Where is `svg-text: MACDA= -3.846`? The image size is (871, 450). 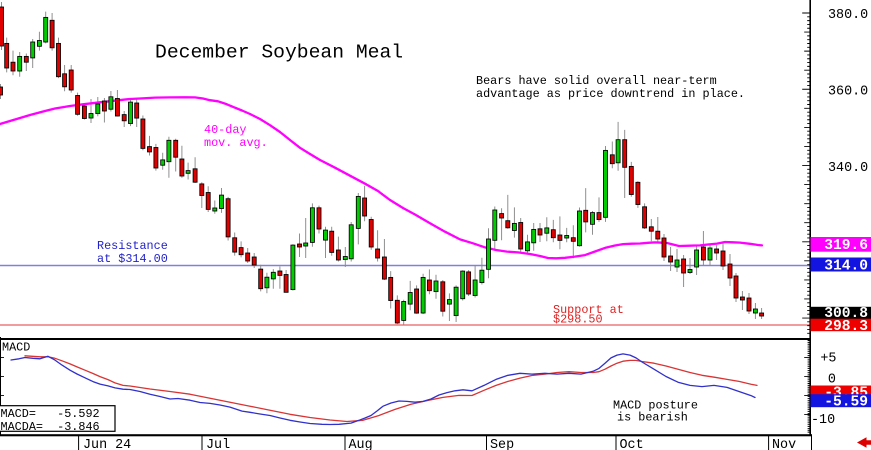
svg-text: MACDA= -3.846 is located at coordinates (50, 427).